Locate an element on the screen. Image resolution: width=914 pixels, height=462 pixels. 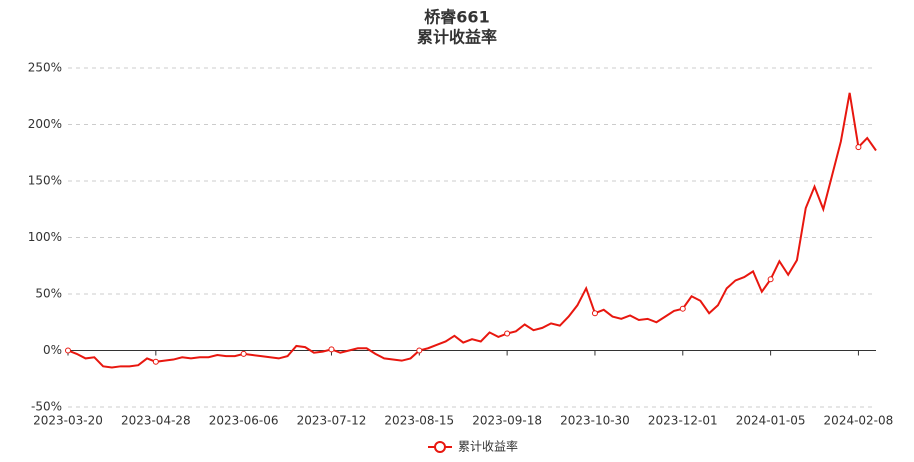
y-tick-label: 200% is located at coordinates (45, 124).